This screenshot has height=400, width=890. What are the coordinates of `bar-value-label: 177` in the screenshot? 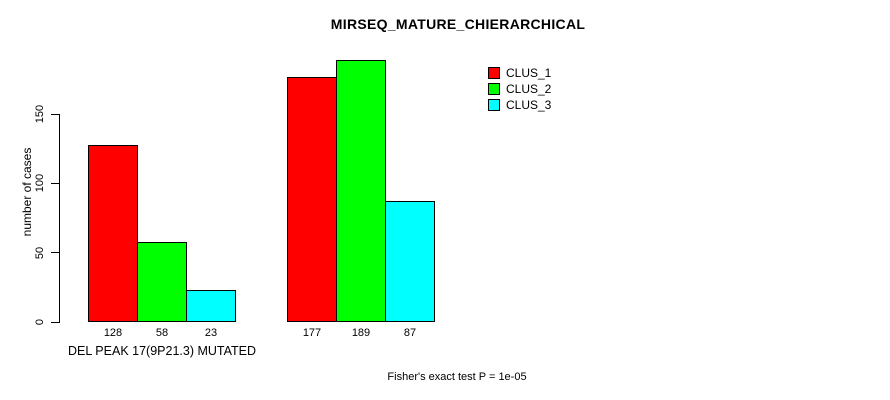 It's located at (312, 333).